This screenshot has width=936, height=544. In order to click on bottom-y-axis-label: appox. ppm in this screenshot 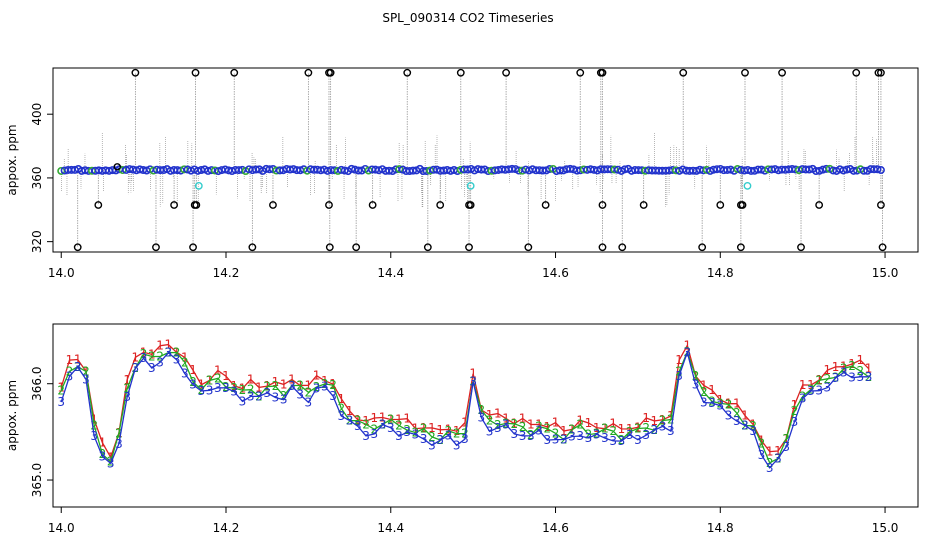, I will do `click(12, 415)`.